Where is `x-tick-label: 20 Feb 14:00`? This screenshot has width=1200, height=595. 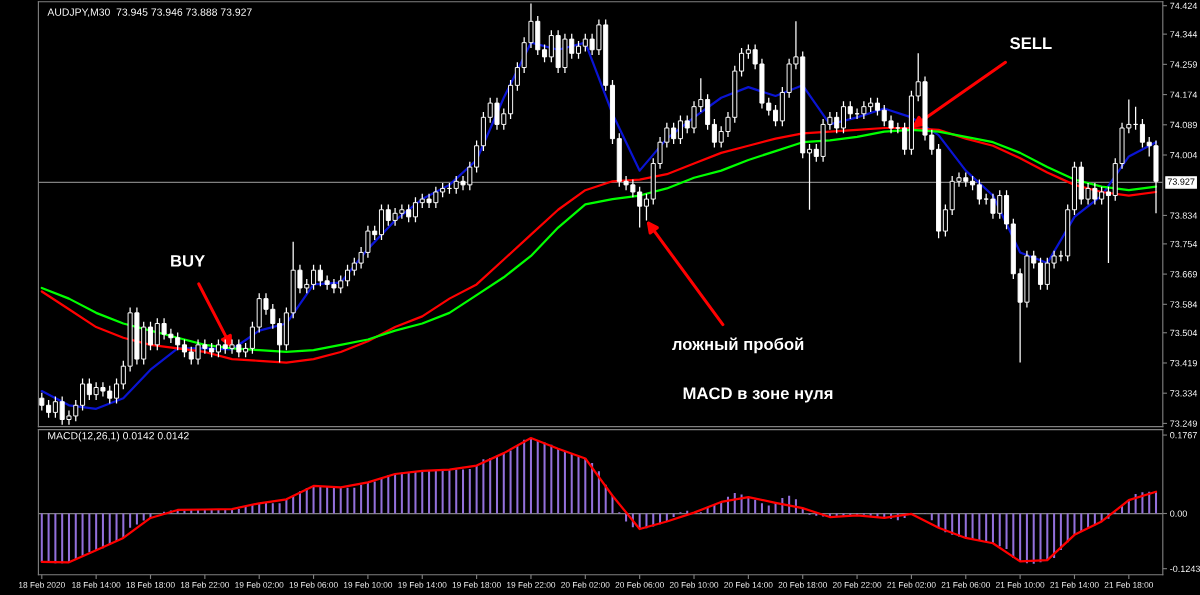
x-tick-label: 20 Feb 14:00 is located at coordinates (748, 584).